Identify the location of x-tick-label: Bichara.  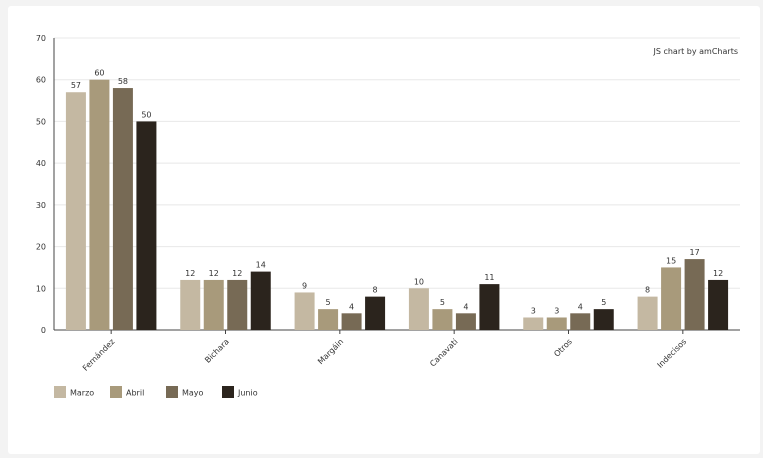
(217, 351).